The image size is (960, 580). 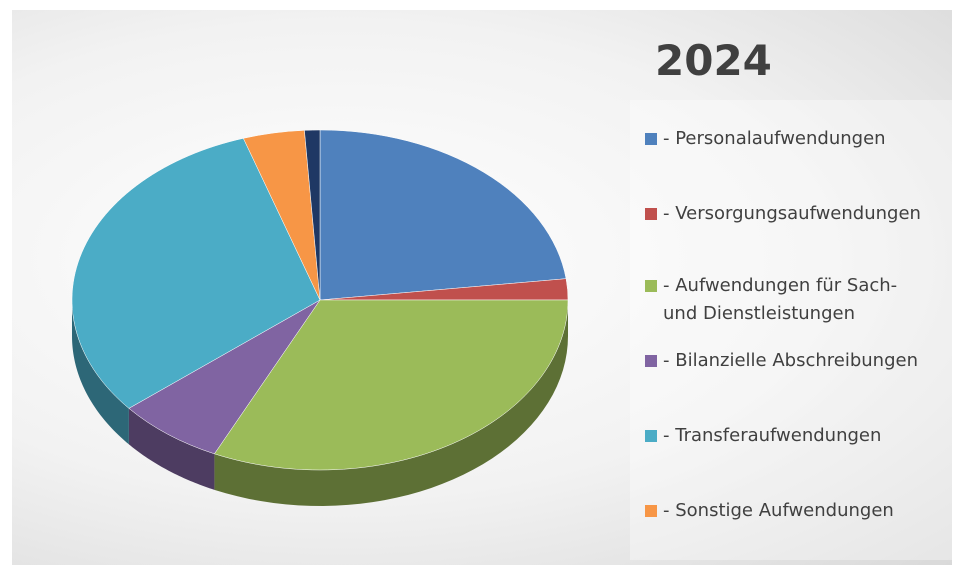 I want to click on legend-label: - Versorgungsaufwendungen, so click(x=792, y=213).